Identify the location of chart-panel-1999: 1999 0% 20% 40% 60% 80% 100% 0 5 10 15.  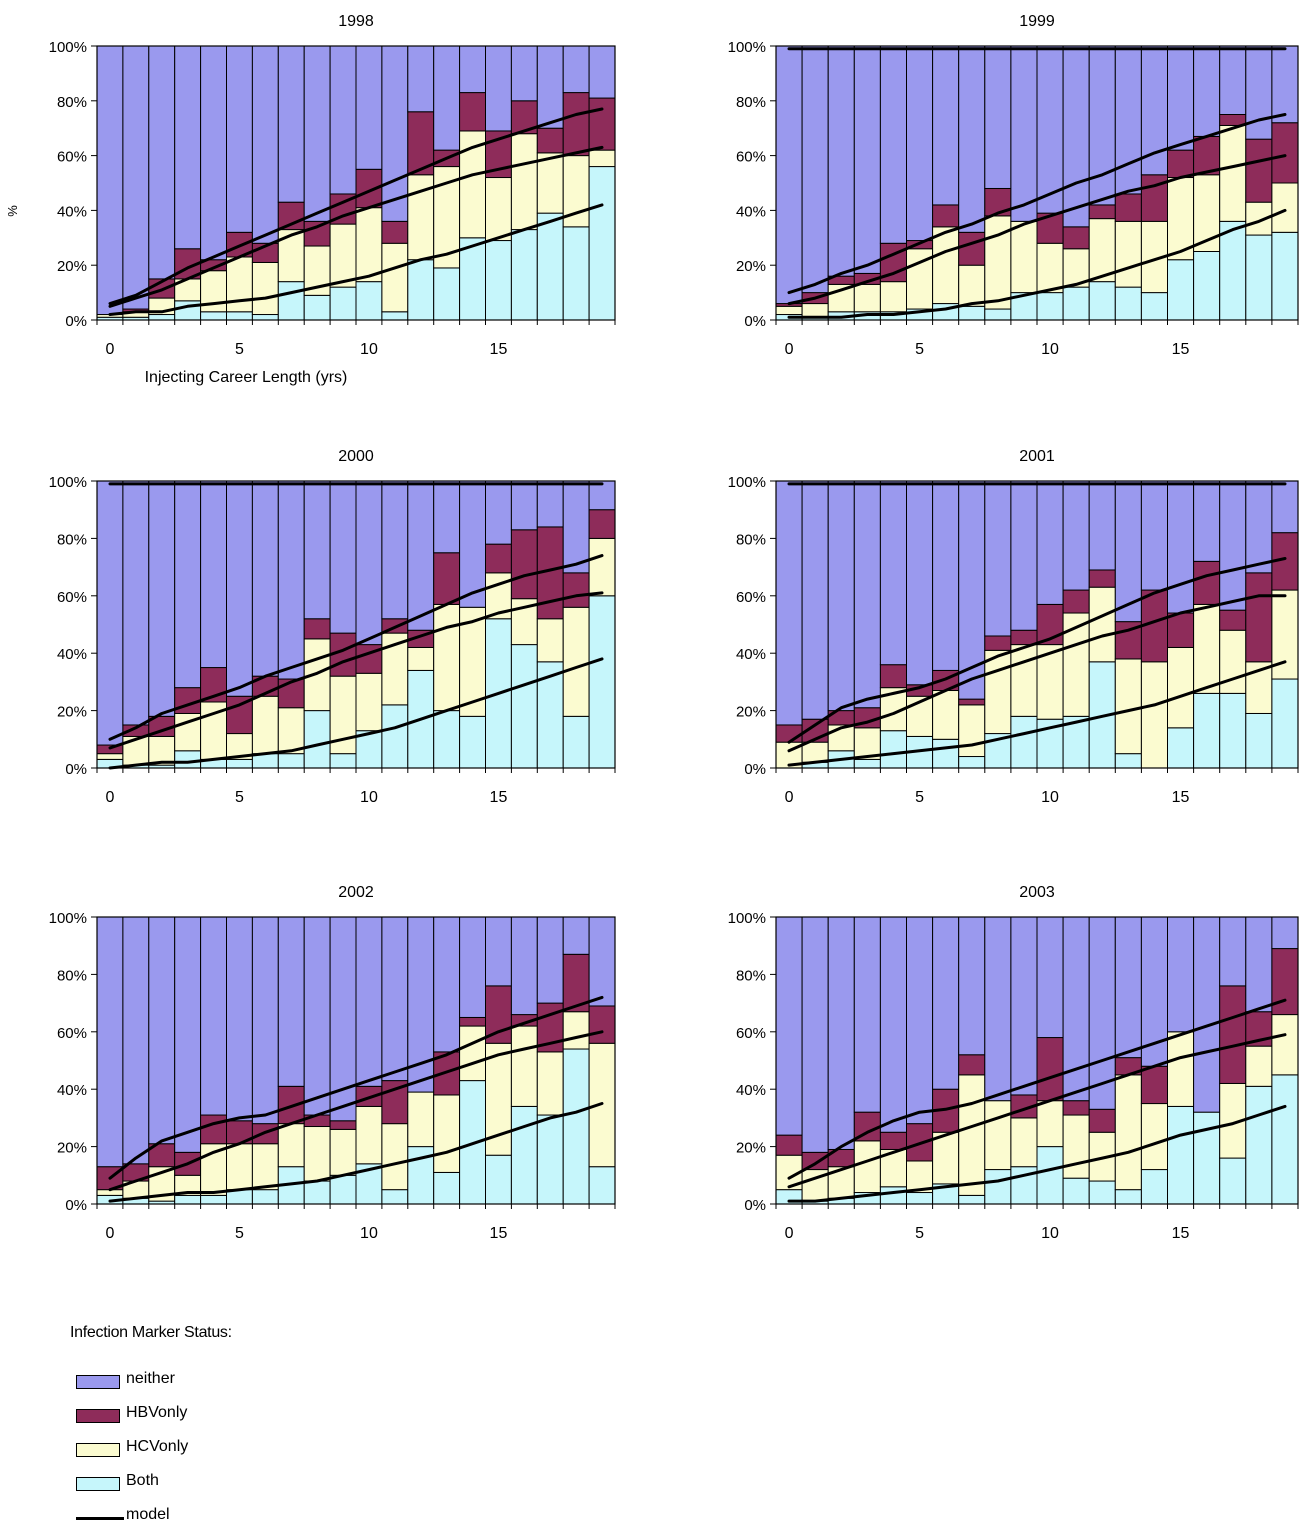
(1013, 185).